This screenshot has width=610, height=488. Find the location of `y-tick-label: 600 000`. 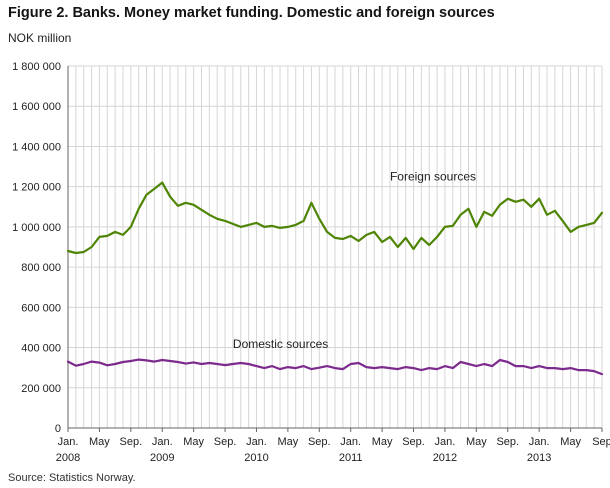

y-tick-label: 600 000 is located at coordinates (41, 308).